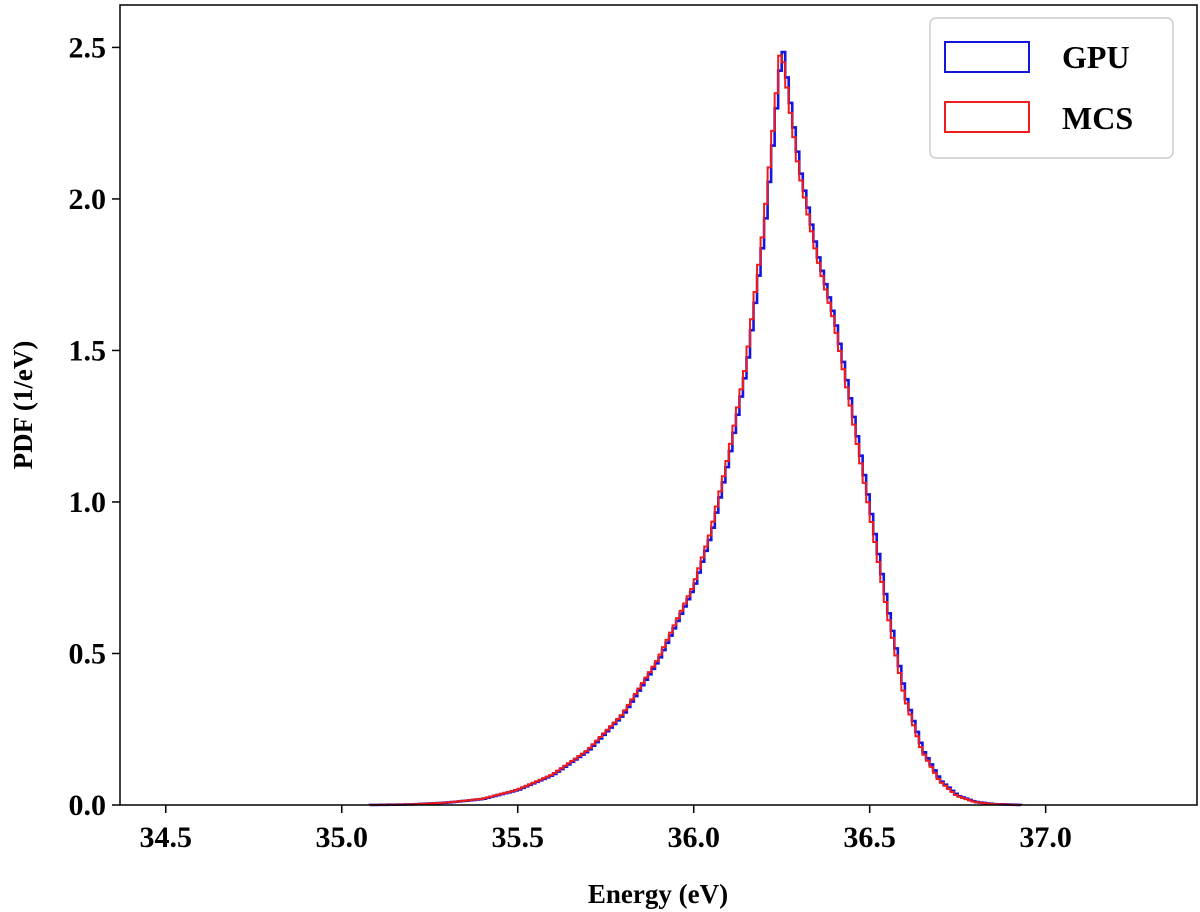  I want to click on y-axis-ticks: 0.0 0.5 1.0 1.5 2.0 2.5, so click(94, 426).